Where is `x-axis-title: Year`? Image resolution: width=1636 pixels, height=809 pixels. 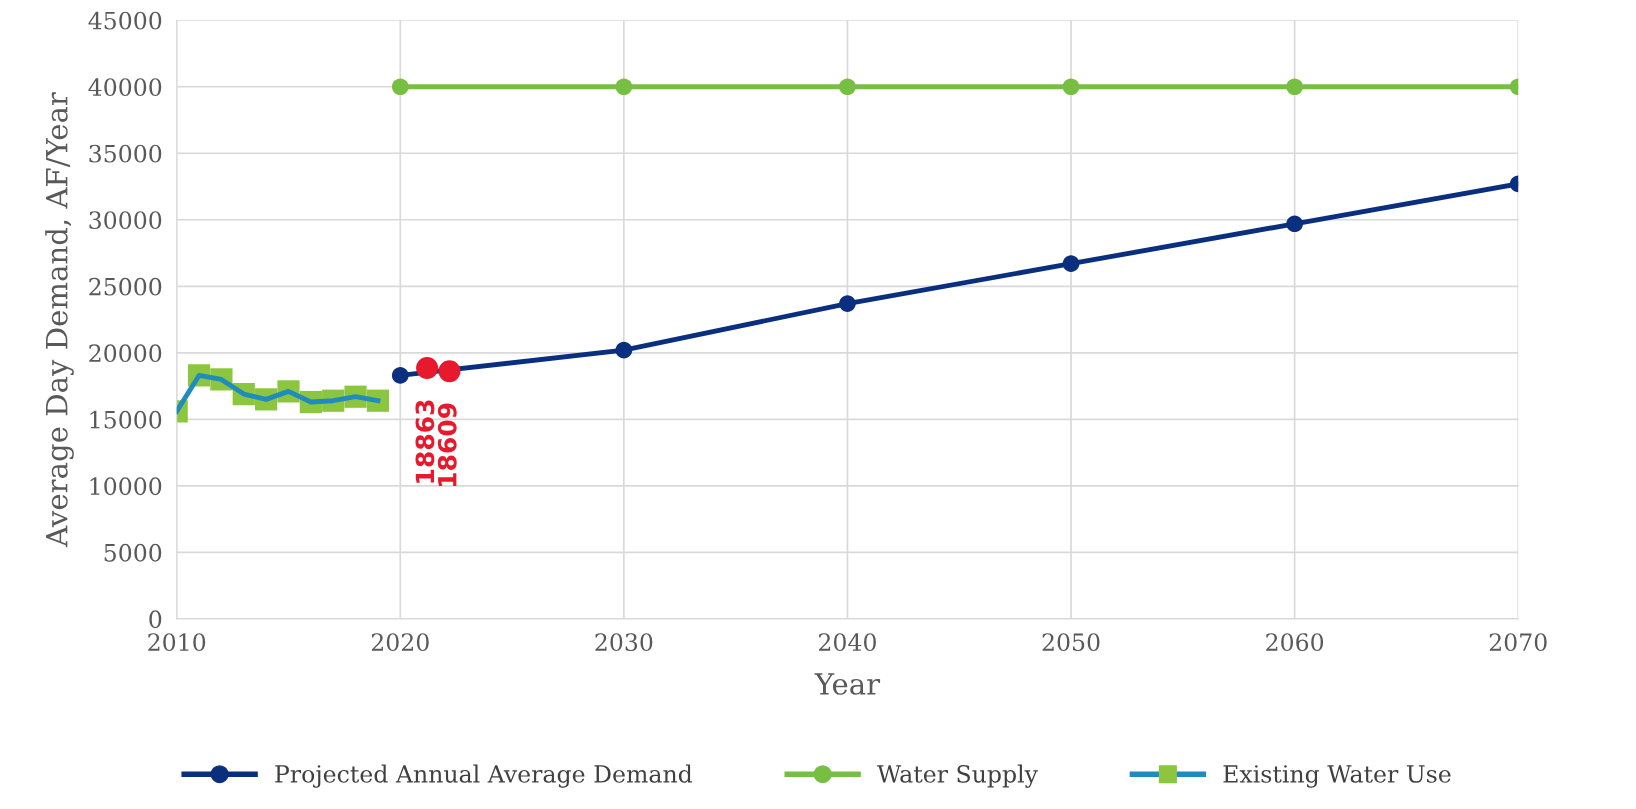
x-axis-title: Year is located at coordinates (847, 684).